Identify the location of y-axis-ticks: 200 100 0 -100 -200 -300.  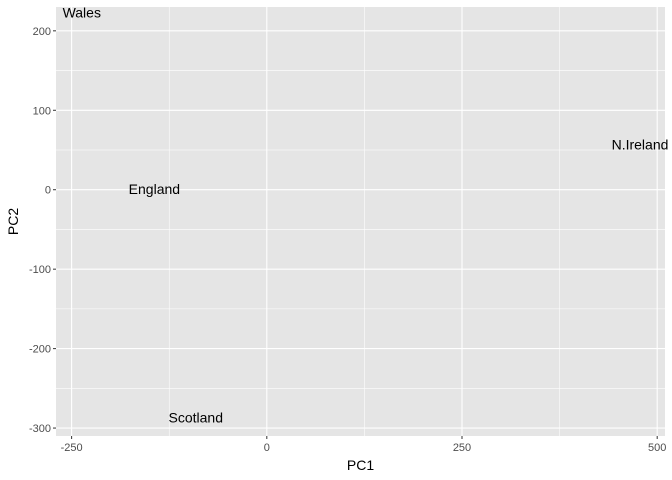
(42, 230).